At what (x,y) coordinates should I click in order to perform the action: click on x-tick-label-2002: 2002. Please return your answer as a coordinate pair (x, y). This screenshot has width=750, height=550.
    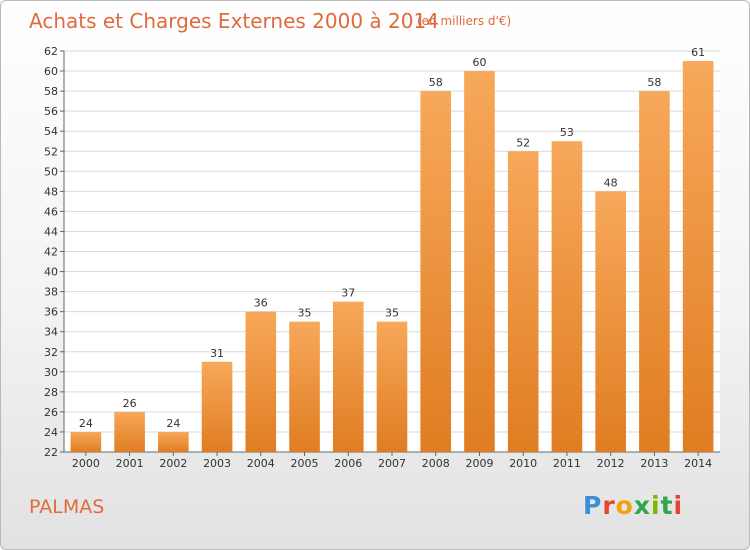
    Looking at the image, I should click on (173, 463).